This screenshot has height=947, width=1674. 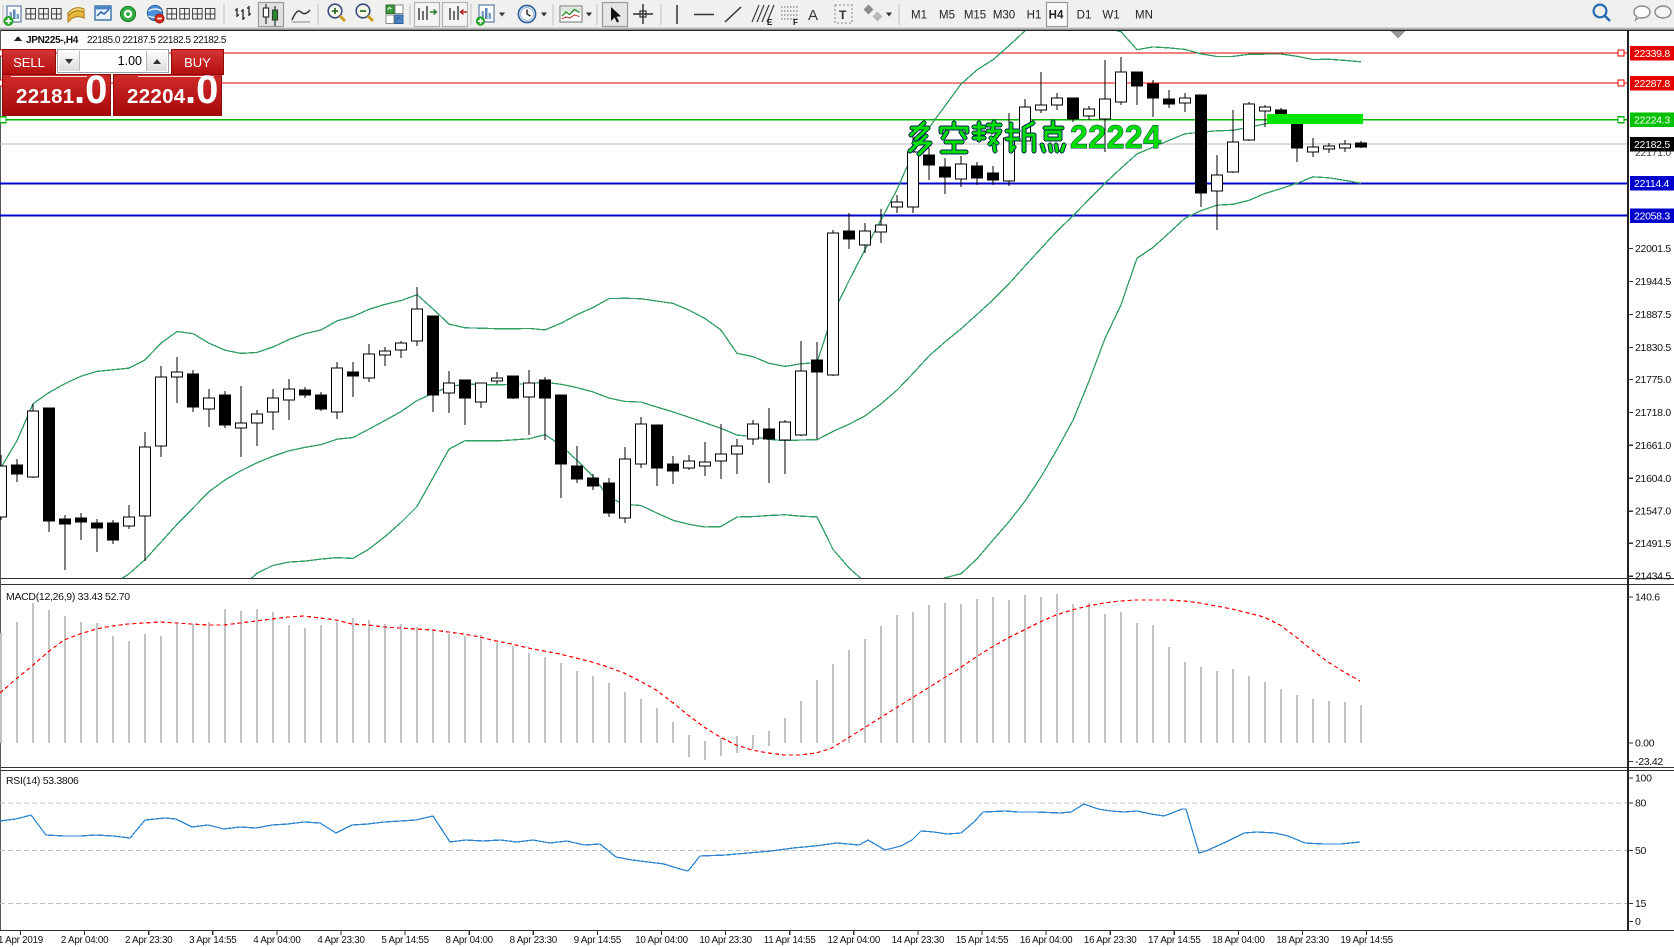 I want to click on svg-text:22185.0 22187.5 22182.5 22182.: 22185.0 22187.5 22182.5 22182.5, so click(x=157, y=40).